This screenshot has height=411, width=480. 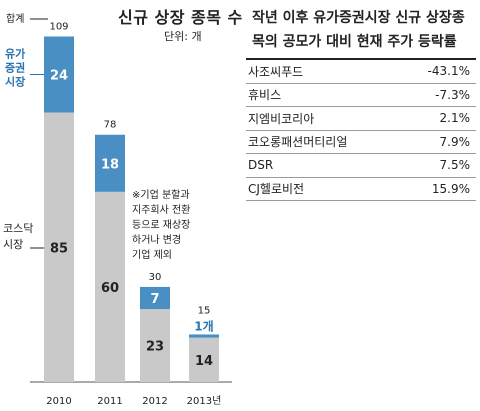 What do you see at coordinates (155, 277) in the screenshot?
I see `bar-total-label: 30` at bounding box center [155, 277].